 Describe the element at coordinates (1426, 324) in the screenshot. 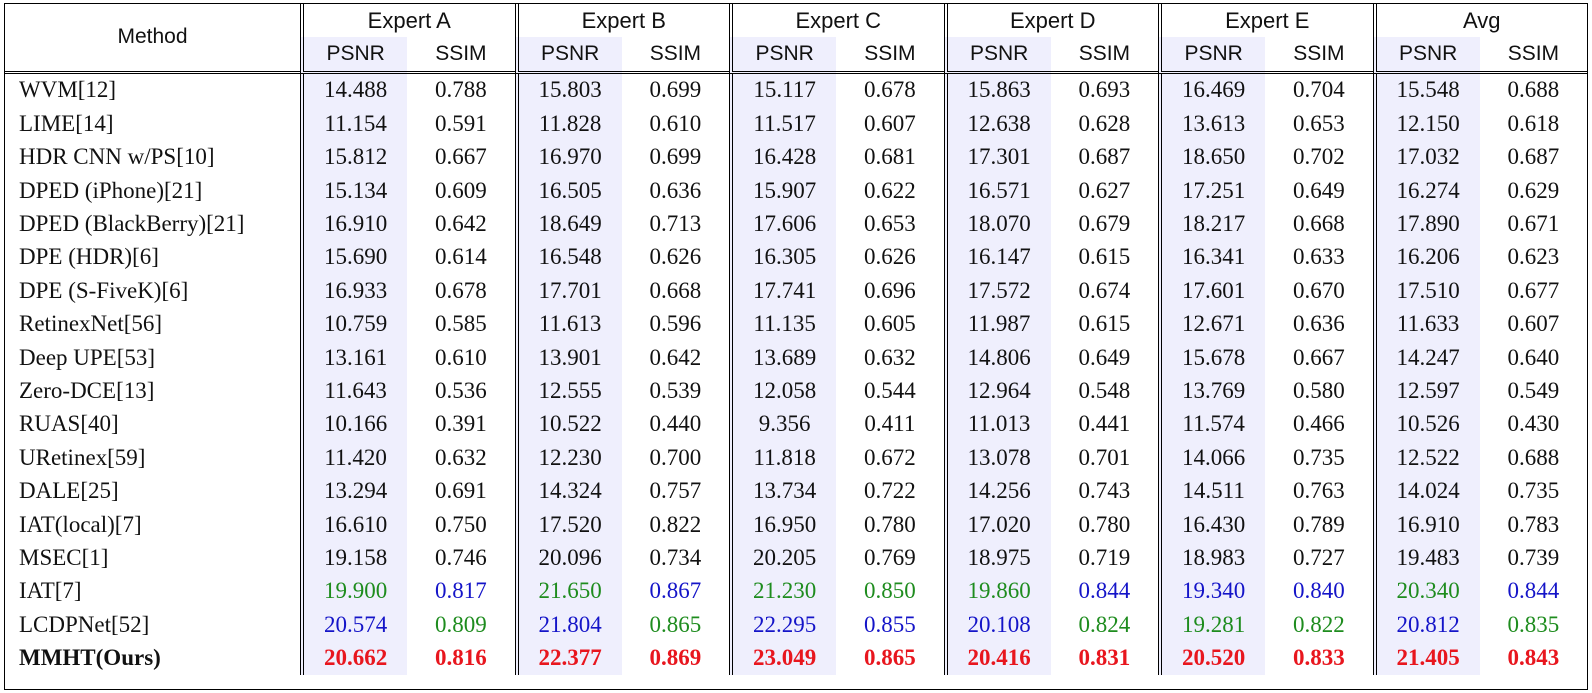

I see `psnr-value-cell: 11.633` at that location.